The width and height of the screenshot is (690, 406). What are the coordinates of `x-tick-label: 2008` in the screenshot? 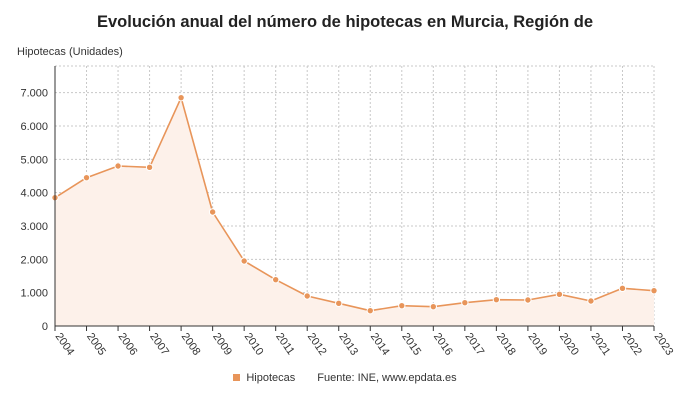 It's located at (191, 344).